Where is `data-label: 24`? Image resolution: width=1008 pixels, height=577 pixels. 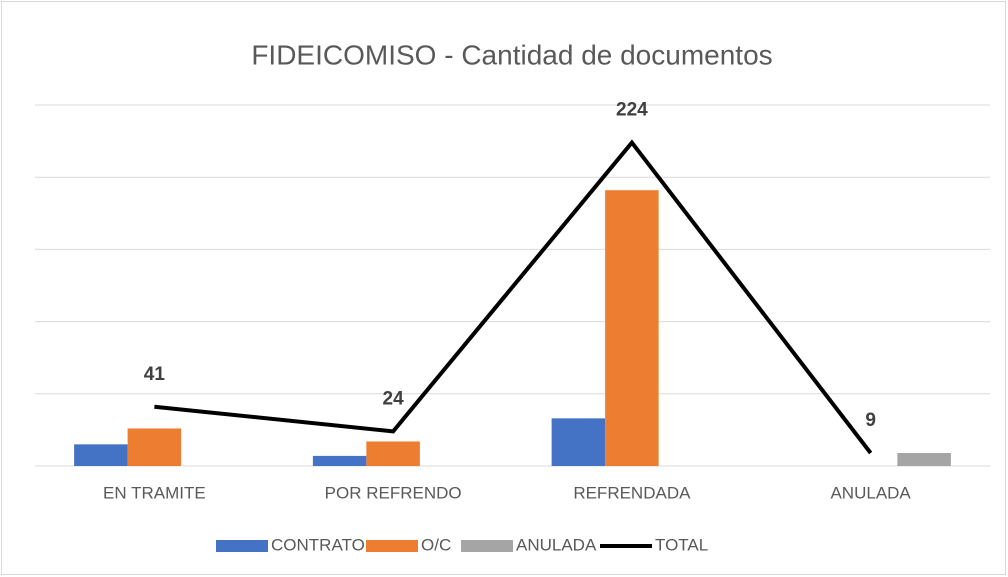 data-label: 24 is located at coordinates (394, 398).